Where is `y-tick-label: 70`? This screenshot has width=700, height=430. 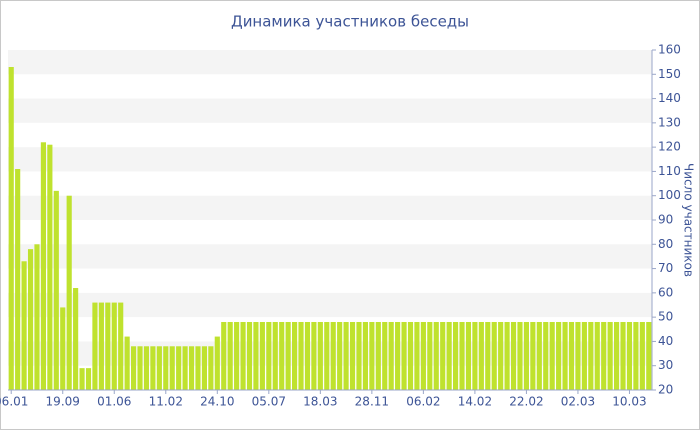 y-tick-label: 70 is located at coordinates (665, 268).